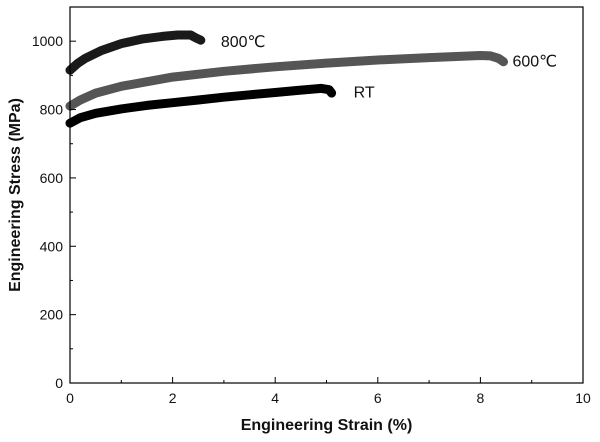 The height and width of the screenshot is (442, 600). Describe the element at coordinates (534, 61) in the screenshot. I see `curve-label-600: 600℃` at that location.